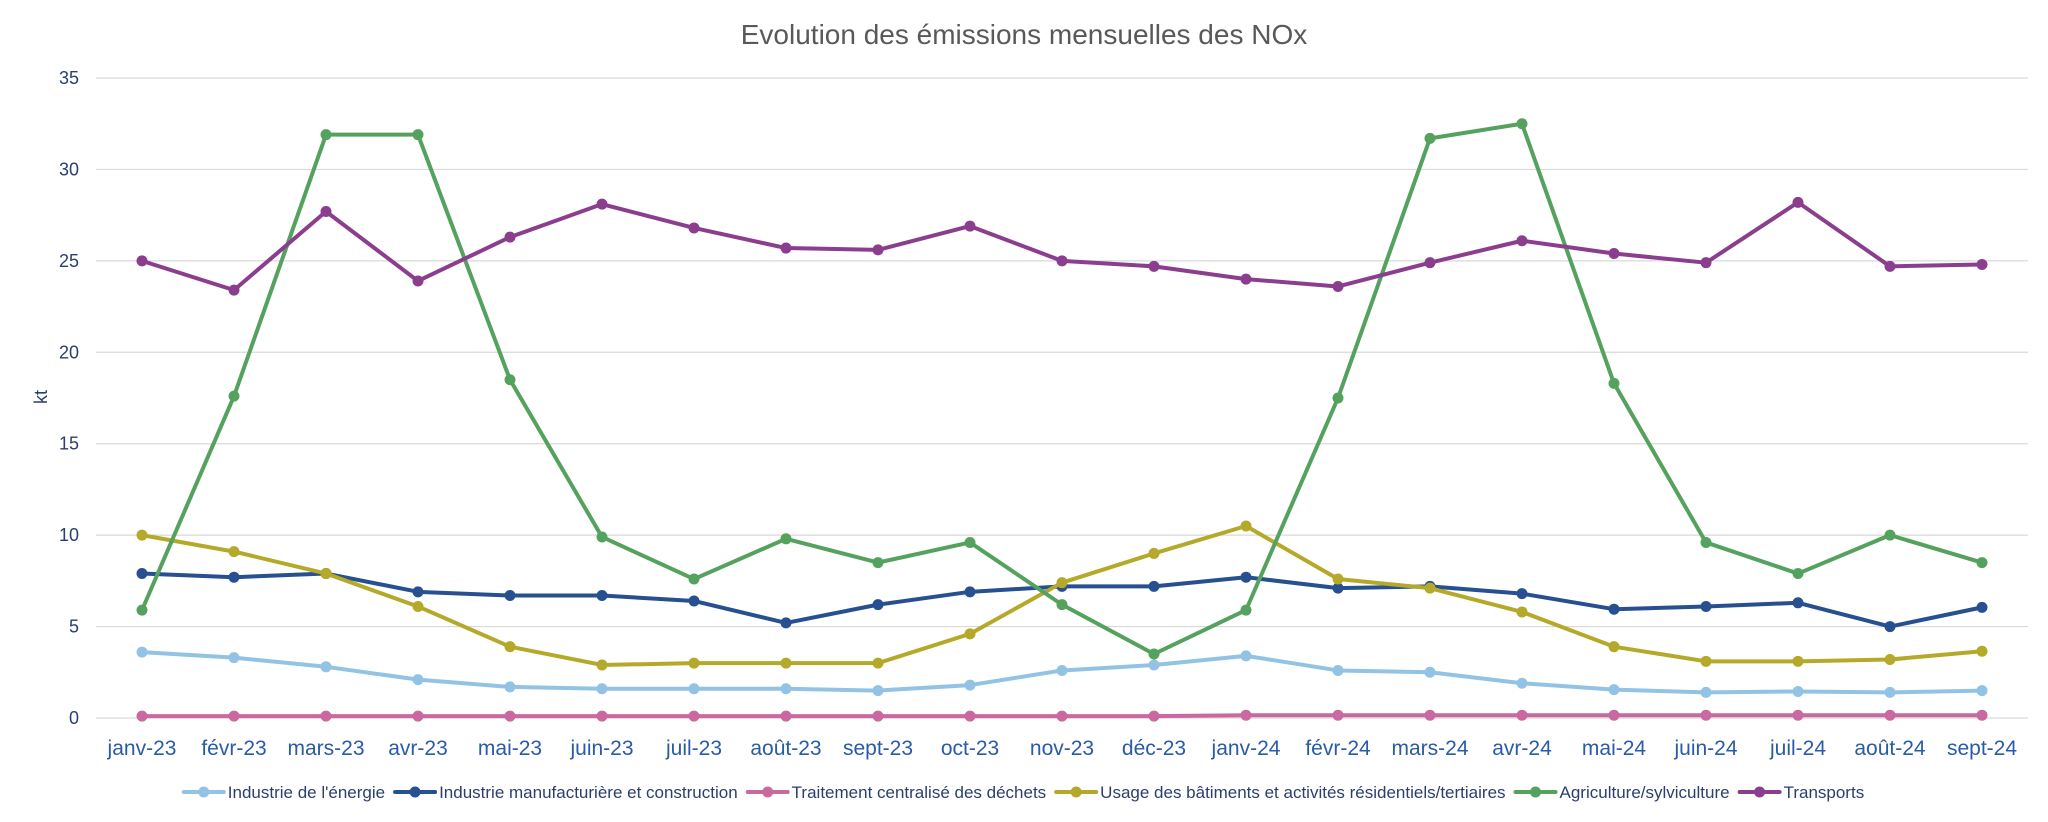 The image size is (2048, 822). I want to click on x-tick-label: sept-24, so click(1982, 748).